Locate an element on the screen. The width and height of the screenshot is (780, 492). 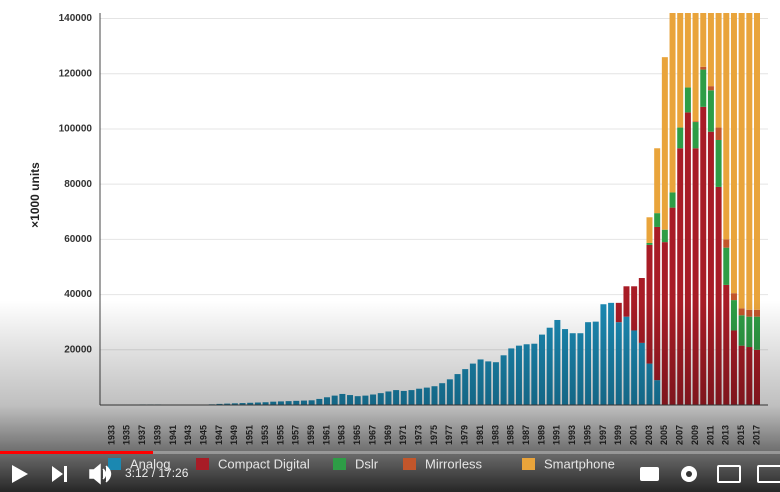
y-tick-label: 120000 is located at coordinates (76, 73).